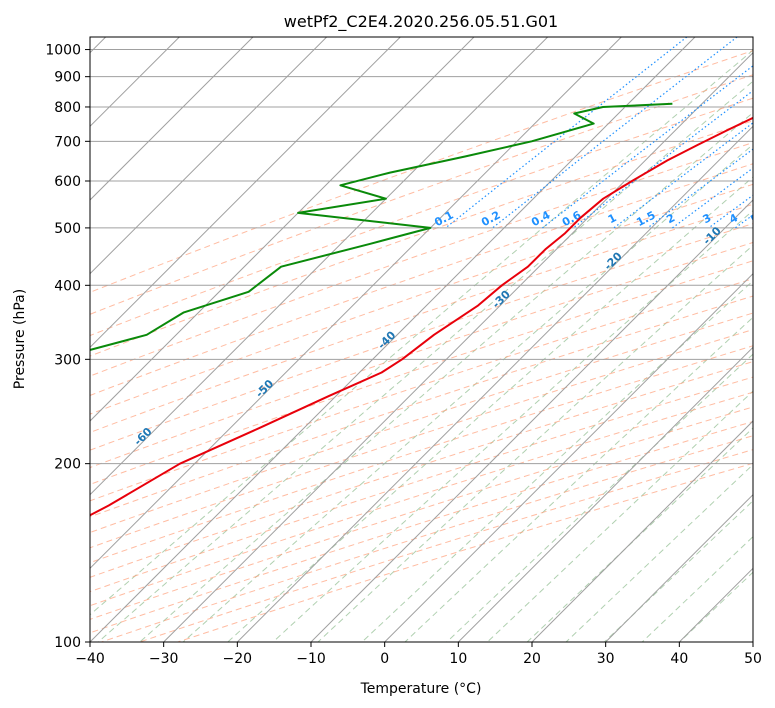  Describe the element at coordinates (421, 689) in the screenshot. I see `x-axis-label: Temperature (°C)` at that location.